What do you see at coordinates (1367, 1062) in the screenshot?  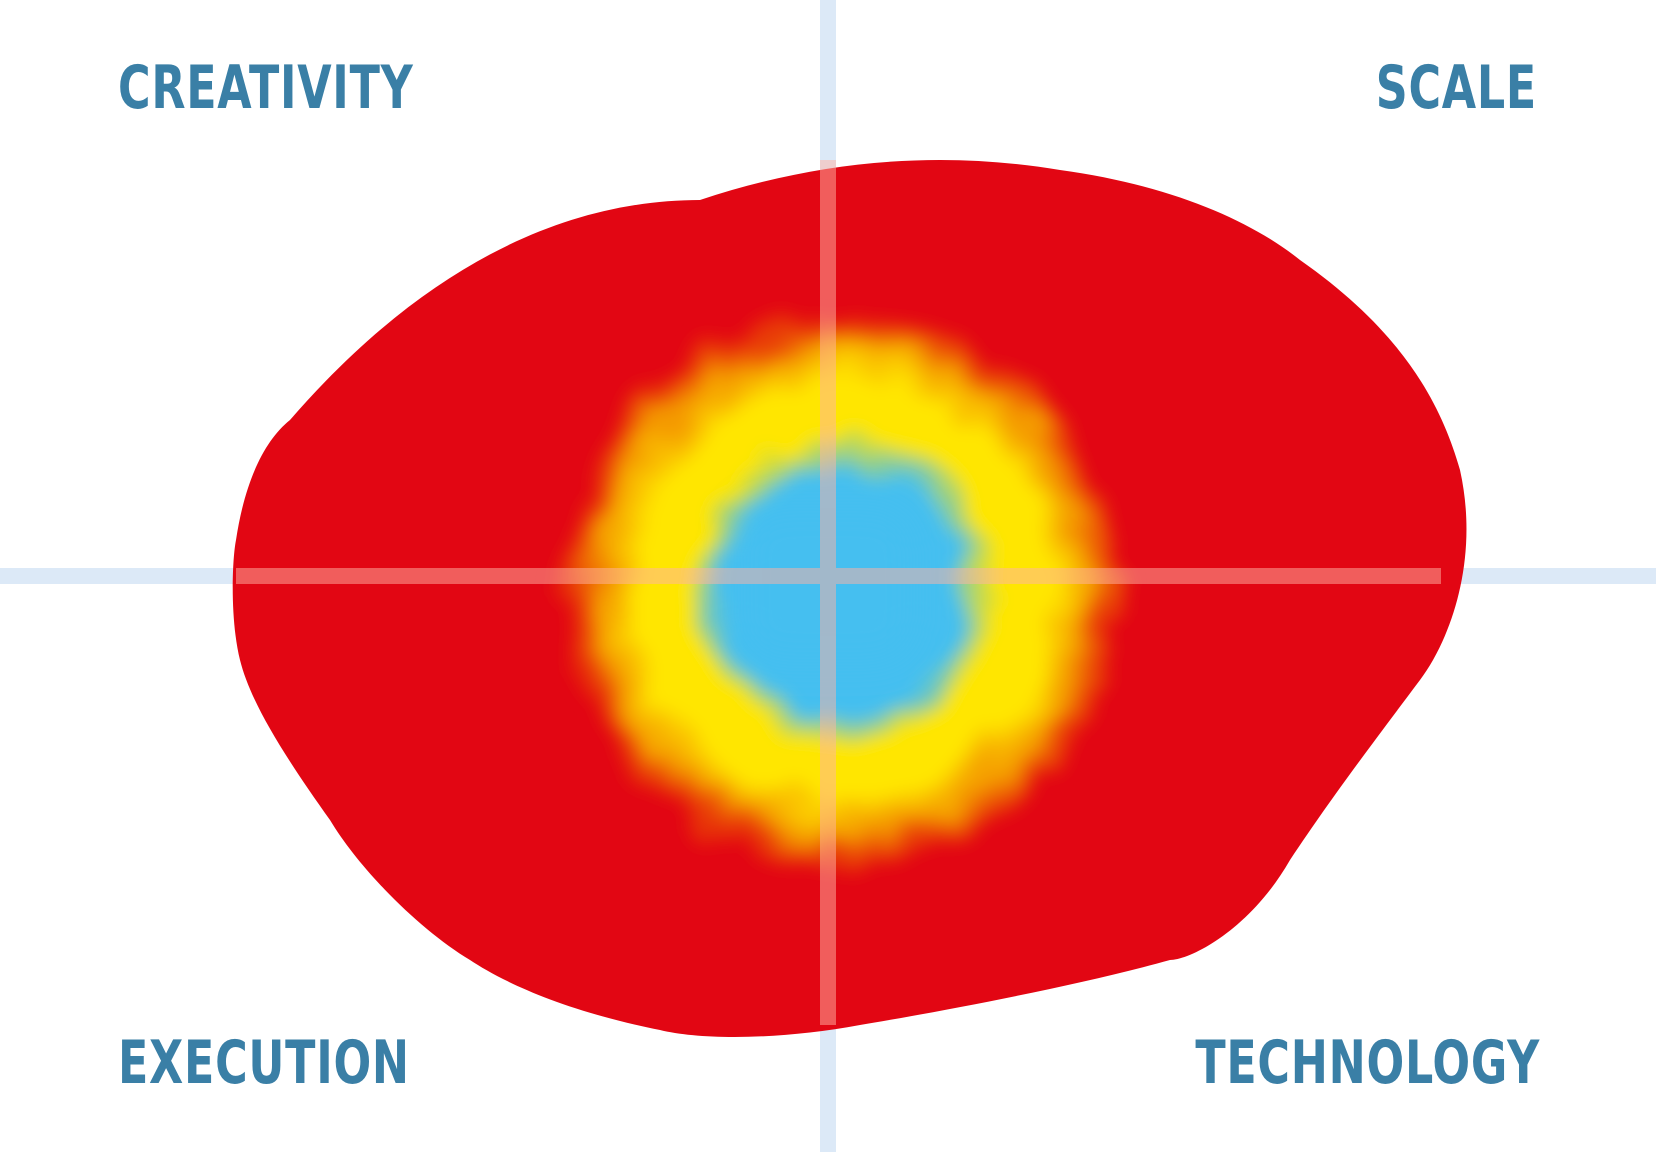 I see `label-technology: TECHNOLOGY` at bounding box center [1367, 1062].